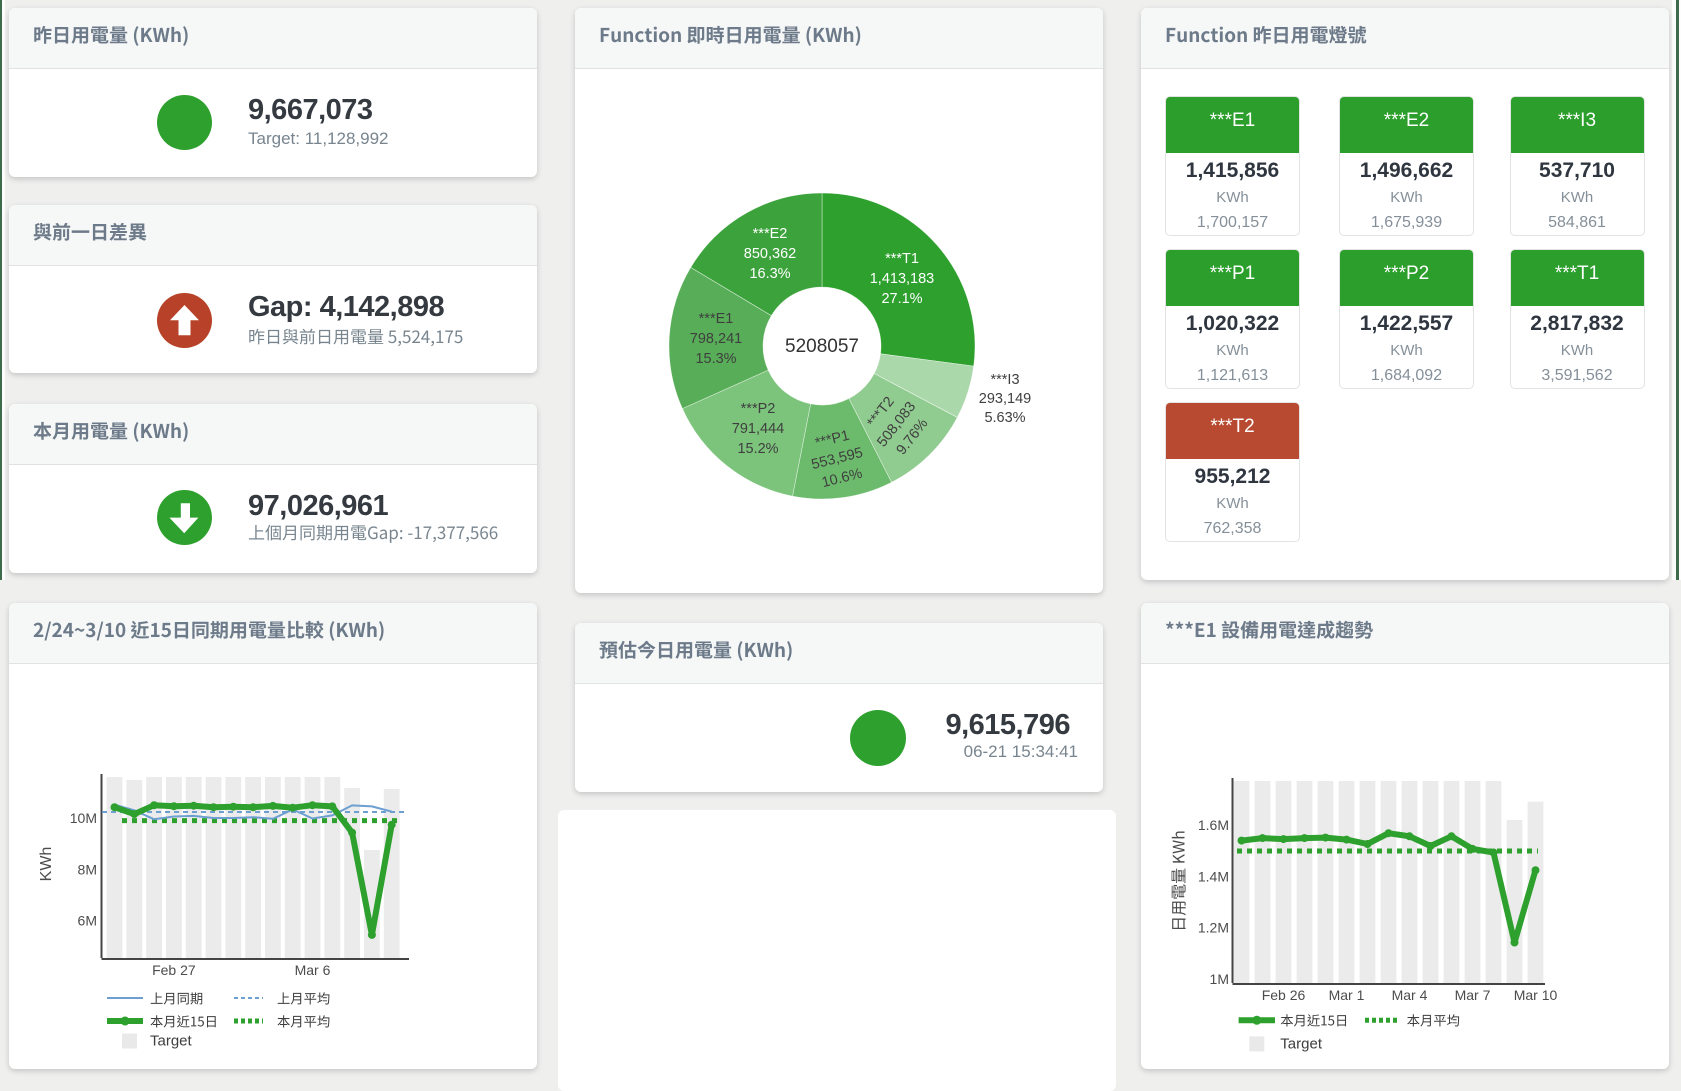  Describe the element at coordinates (83, 818) in the screenshot. I see `svg-text: 10M` at that location.